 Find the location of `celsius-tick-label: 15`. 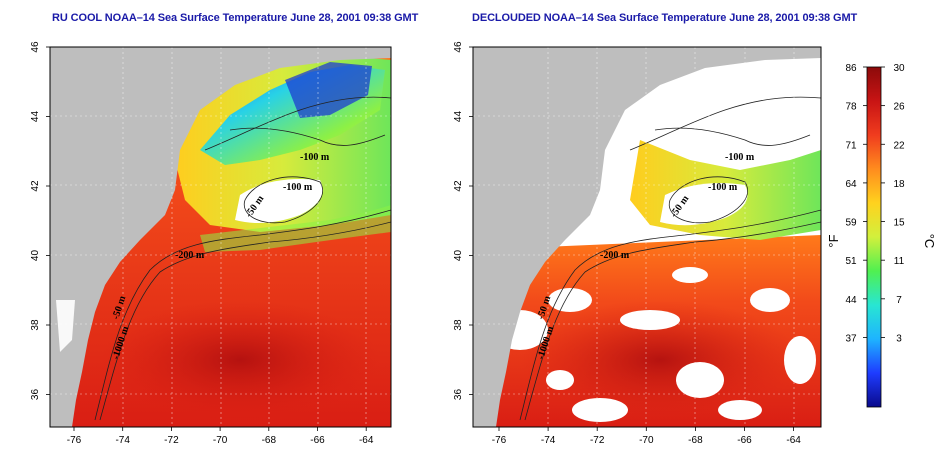

celsius-tick-label: 15 is located at coordinates (899, 223).